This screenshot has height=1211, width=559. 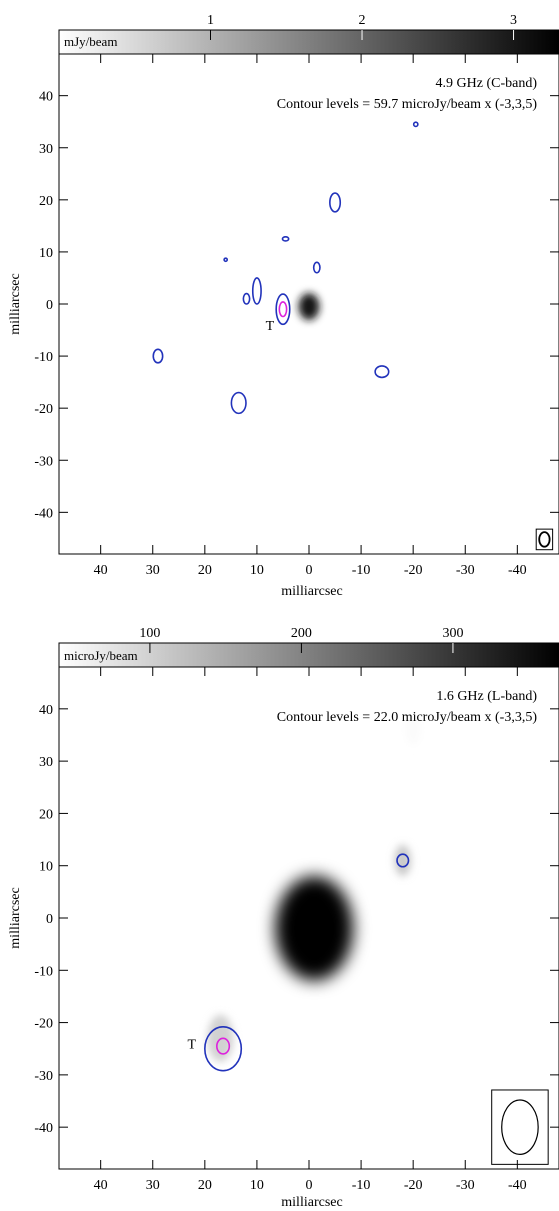 What do you see at coordinates (285, 268) in the screenshot?
I see `cband-contours` at bounding box center [285, 268].